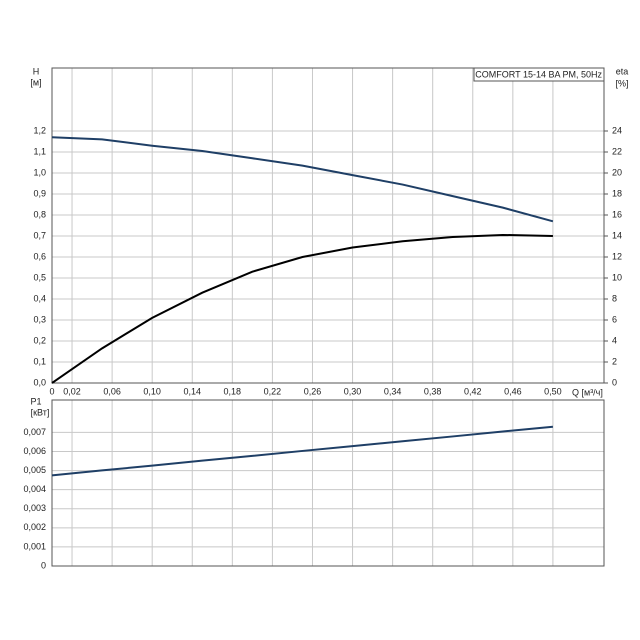 This screenshot has width=640, height=640. I want to click on x-tick-label: 0,06, so click(112, 391).